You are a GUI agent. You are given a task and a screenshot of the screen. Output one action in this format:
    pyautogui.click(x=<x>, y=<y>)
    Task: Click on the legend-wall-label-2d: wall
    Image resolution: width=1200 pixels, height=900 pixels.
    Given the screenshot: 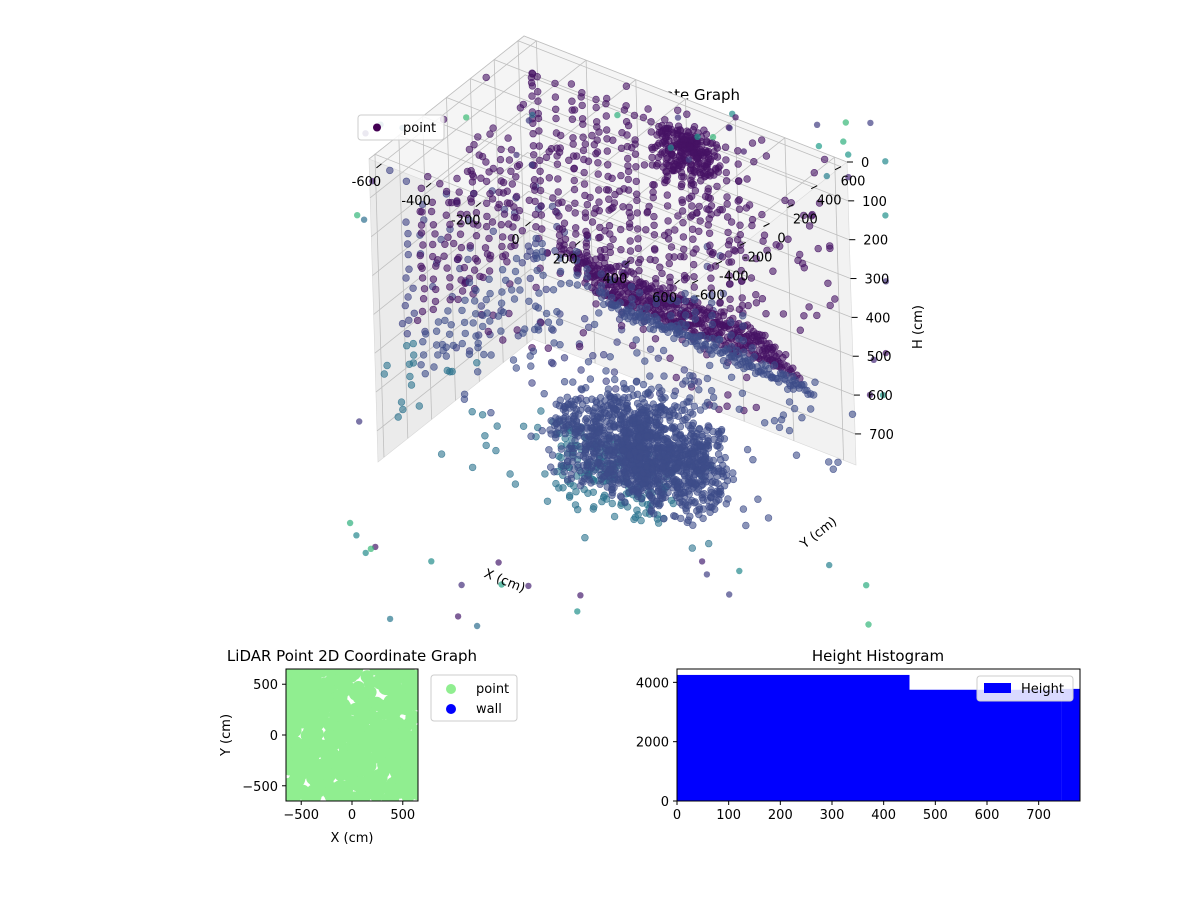 What is the action you would take?
    pyautogui.click(x=489, y=709)
    